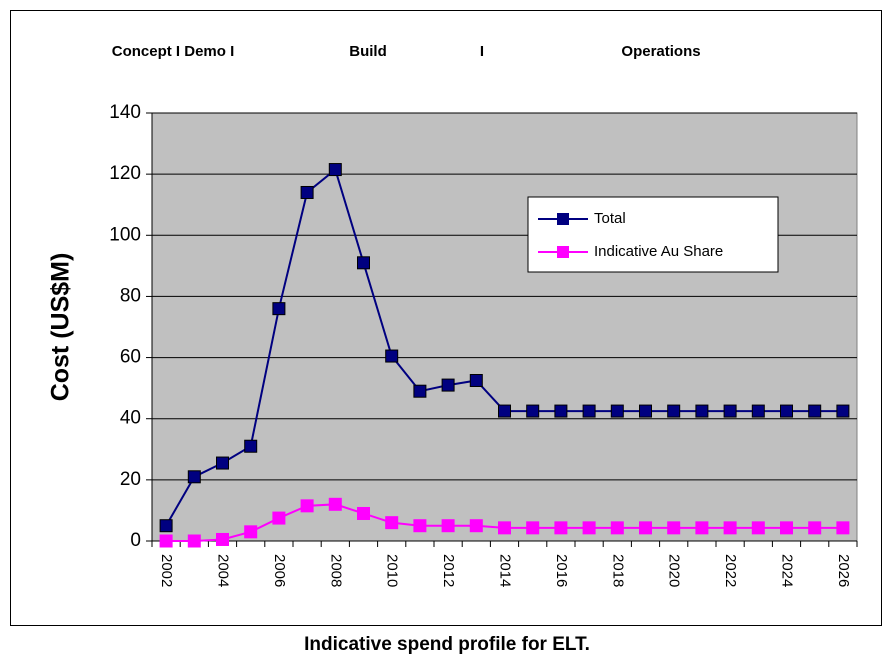  I want to click on y-axis-label: Cost (US$M), so click(61, 327).